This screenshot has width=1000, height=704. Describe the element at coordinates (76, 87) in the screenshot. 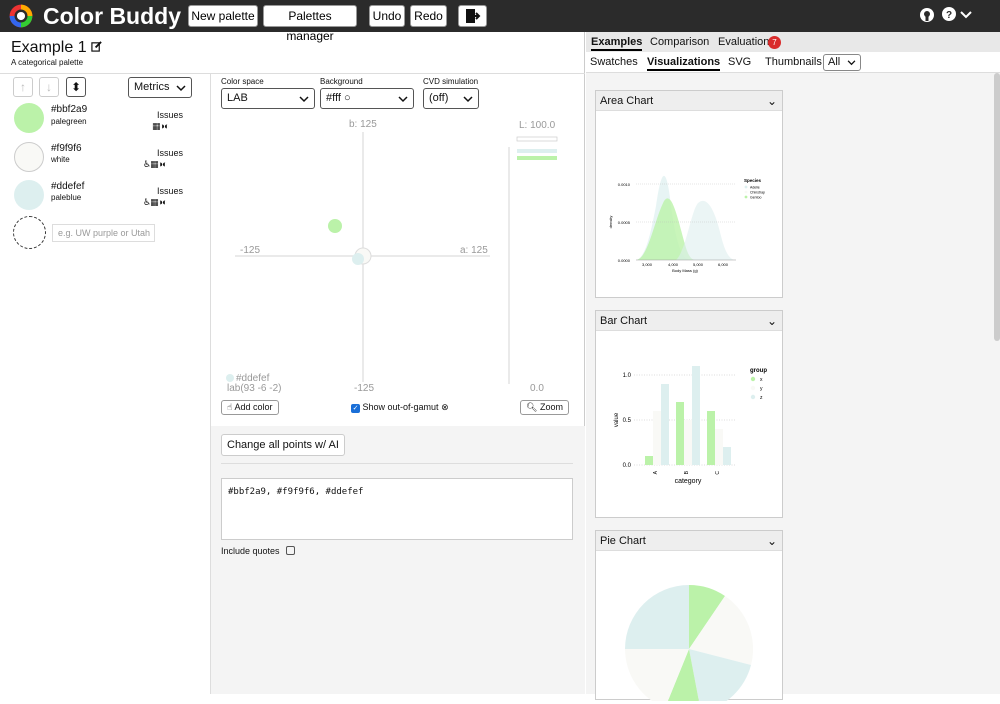

I see `sort-button: ⬍` at that location.